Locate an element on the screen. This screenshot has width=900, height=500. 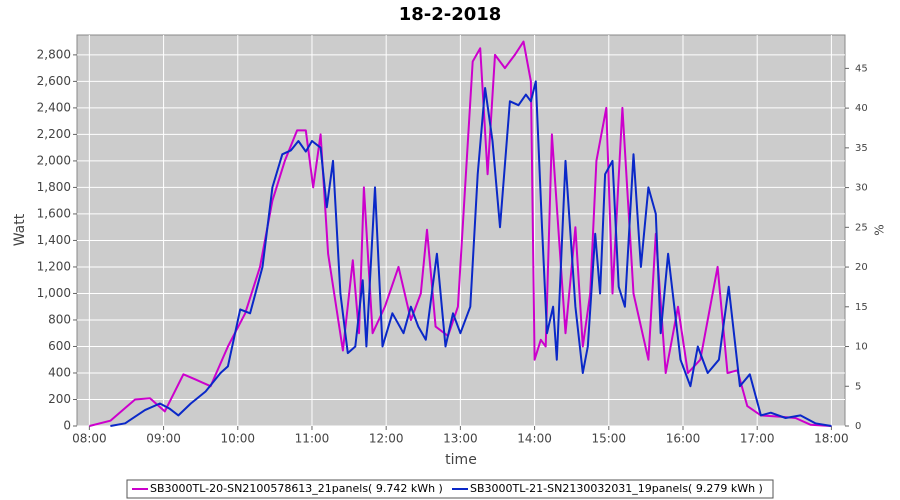
y-tick-label: 200 is located at coordinates (59, 399).